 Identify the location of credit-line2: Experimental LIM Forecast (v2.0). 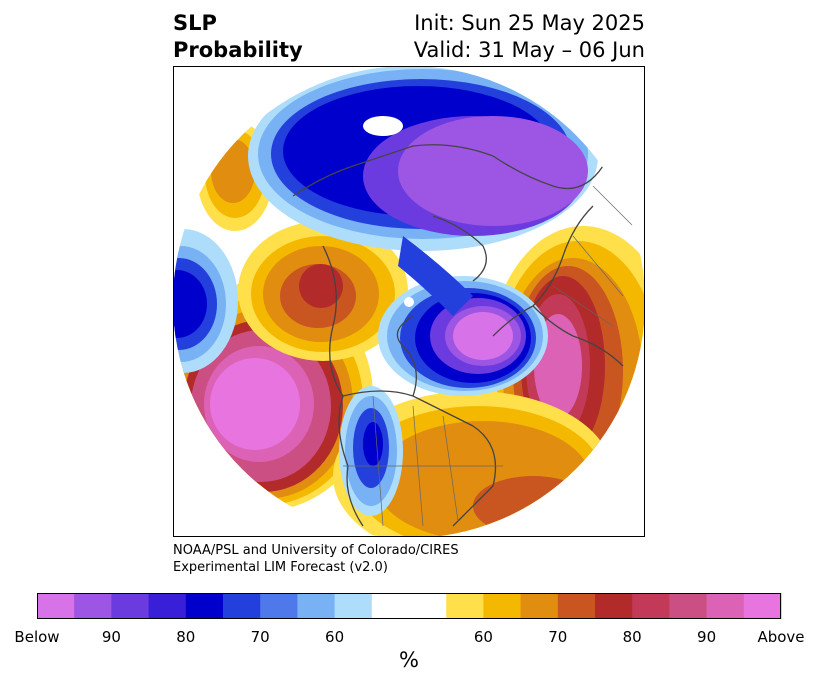
(280, 567).